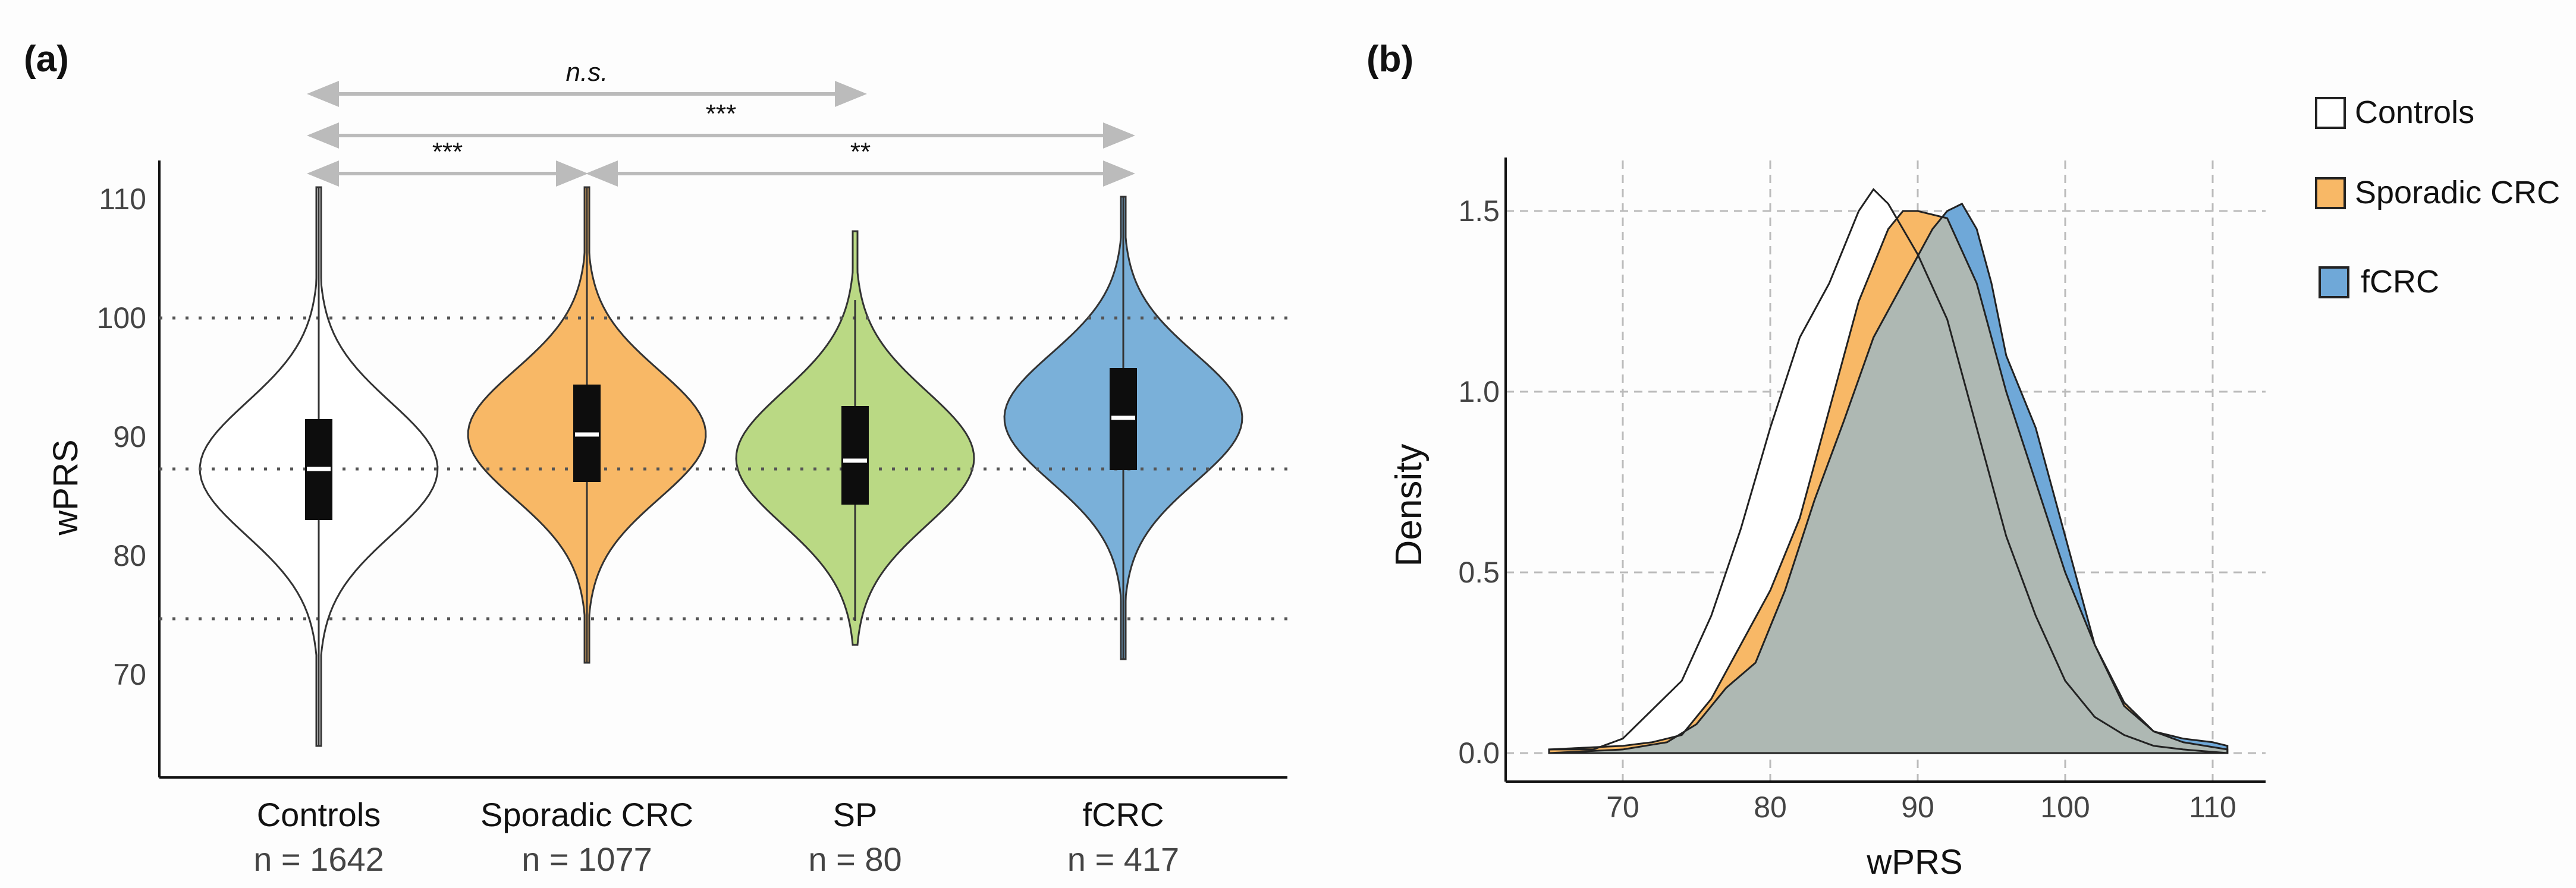  I want to click on y-tick-label: 1.0, so click(1479, 391).